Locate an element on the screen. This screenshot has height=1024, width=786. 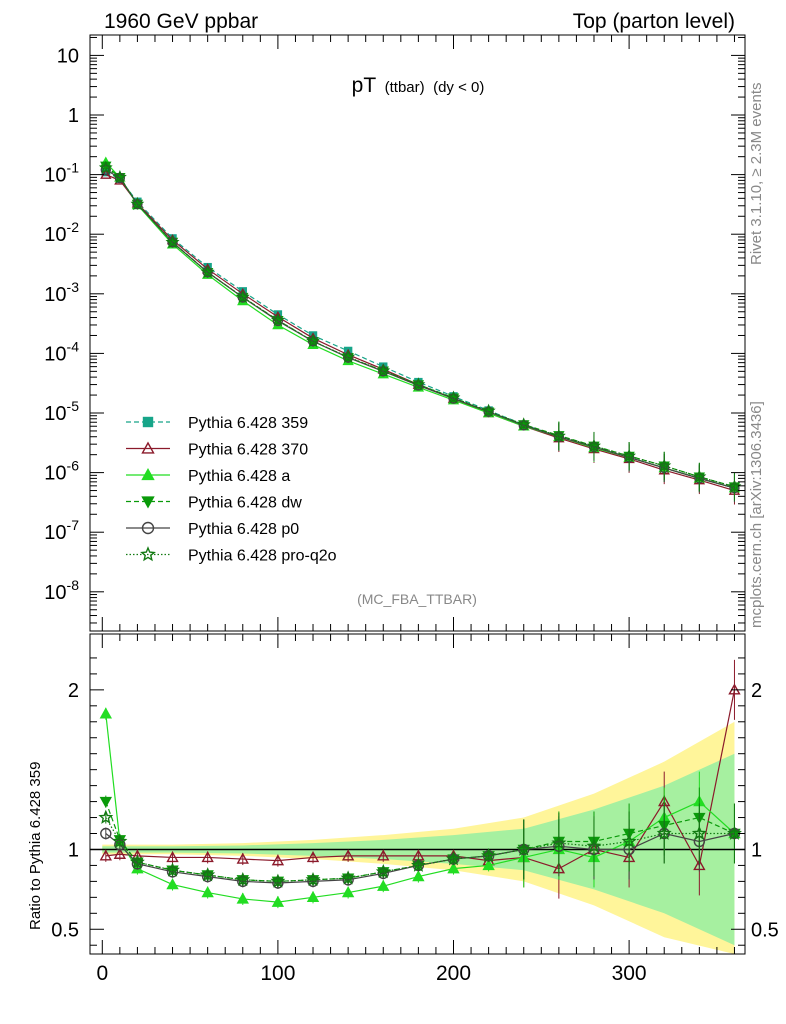
legend-entry: Pythia 6.428 pro-q2o is located at coordinates (231, 555).